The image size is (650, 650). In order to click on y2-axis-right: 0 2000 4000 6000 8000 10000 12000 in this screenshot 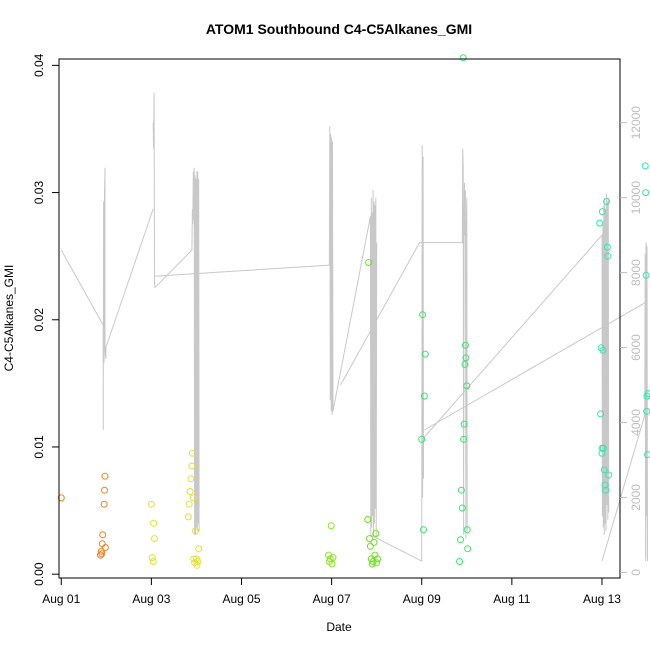, I will do `click(631, 341)`.